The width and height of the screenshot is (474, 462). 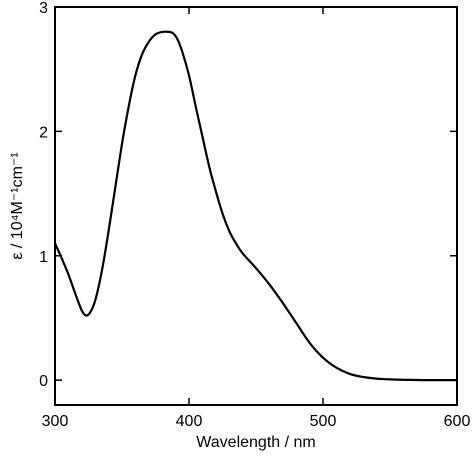 I want to click on x-tick-label: 600, so click(x=457, y=421).